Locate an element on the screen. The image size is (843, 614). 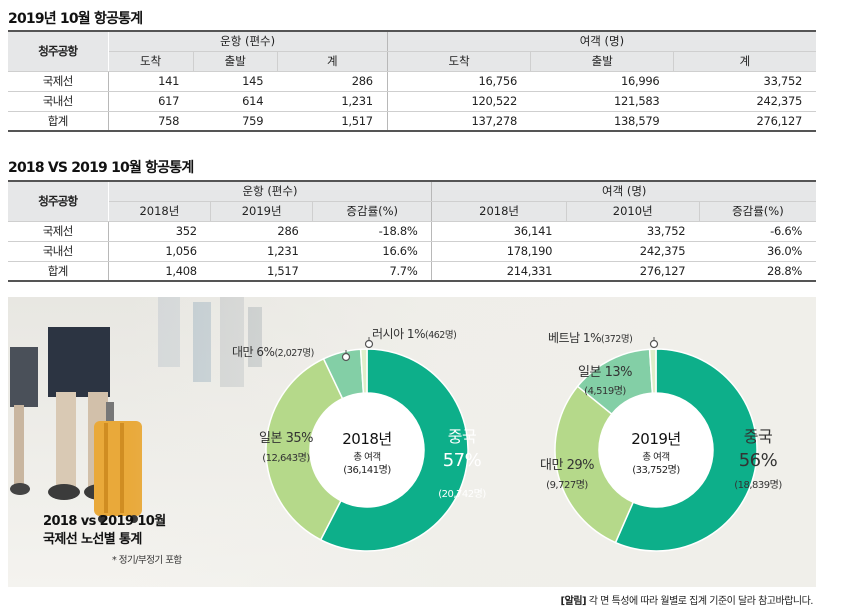
donut-slice is located at coordinates (304, 449).